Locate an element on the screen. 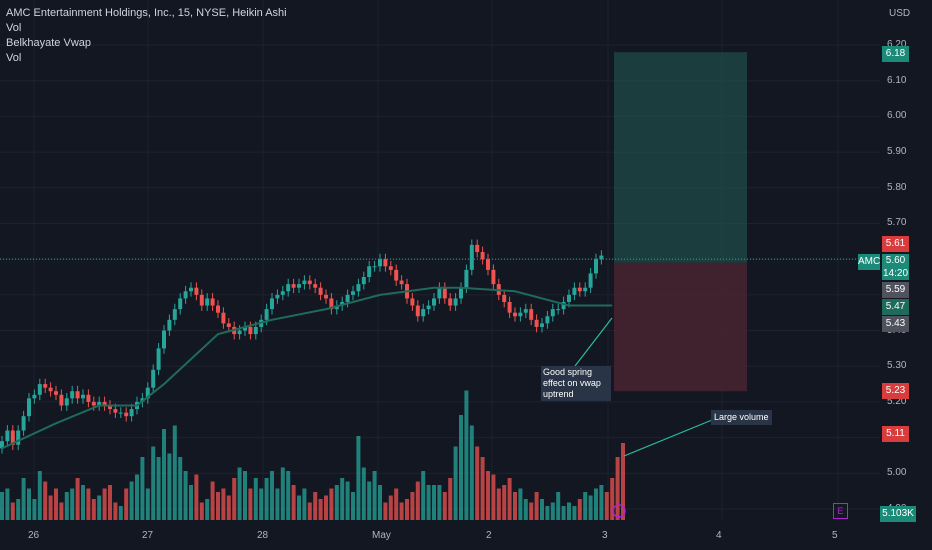  price-tick-label: 5.70 is located at coordinates (897, 223).